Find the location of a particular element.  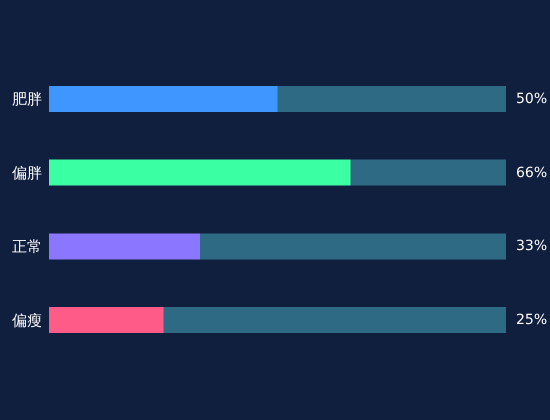

y-tick-label: 偏胖 is located at coordinates (27, 173).